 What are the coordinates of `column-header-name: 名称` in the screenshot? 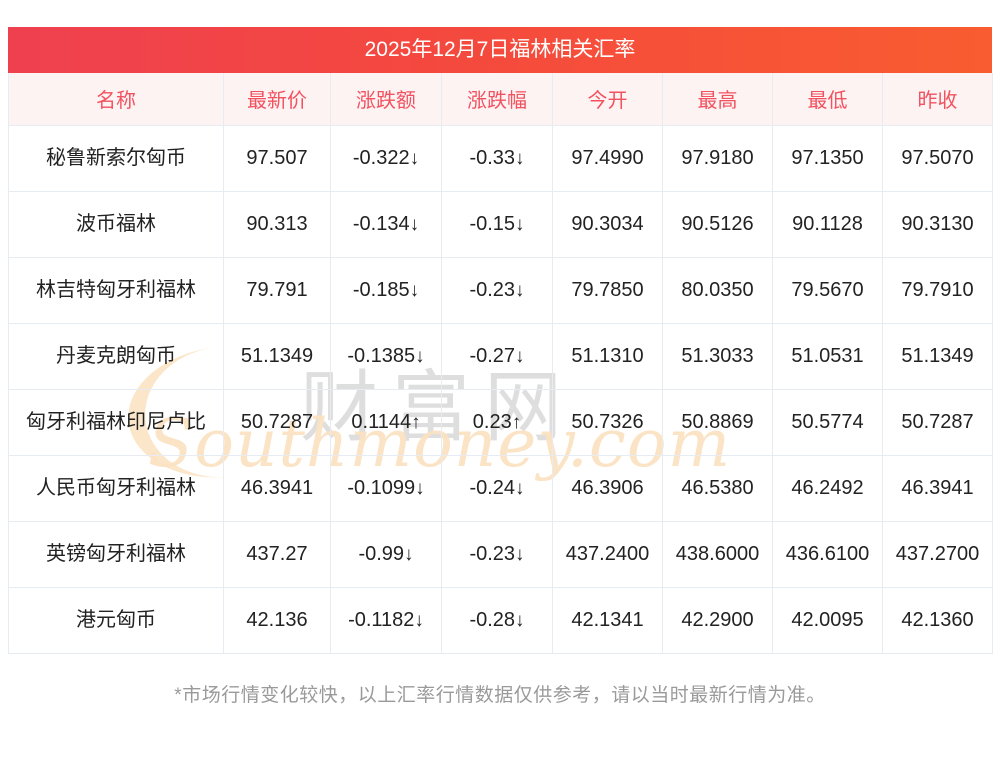 It's located at (116, 99).